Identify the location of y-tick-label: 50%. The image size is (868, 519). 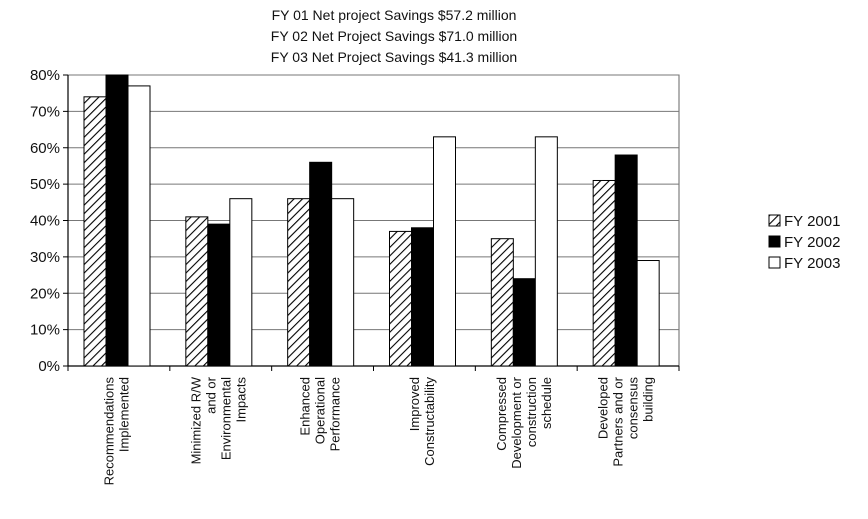
(45, 184).